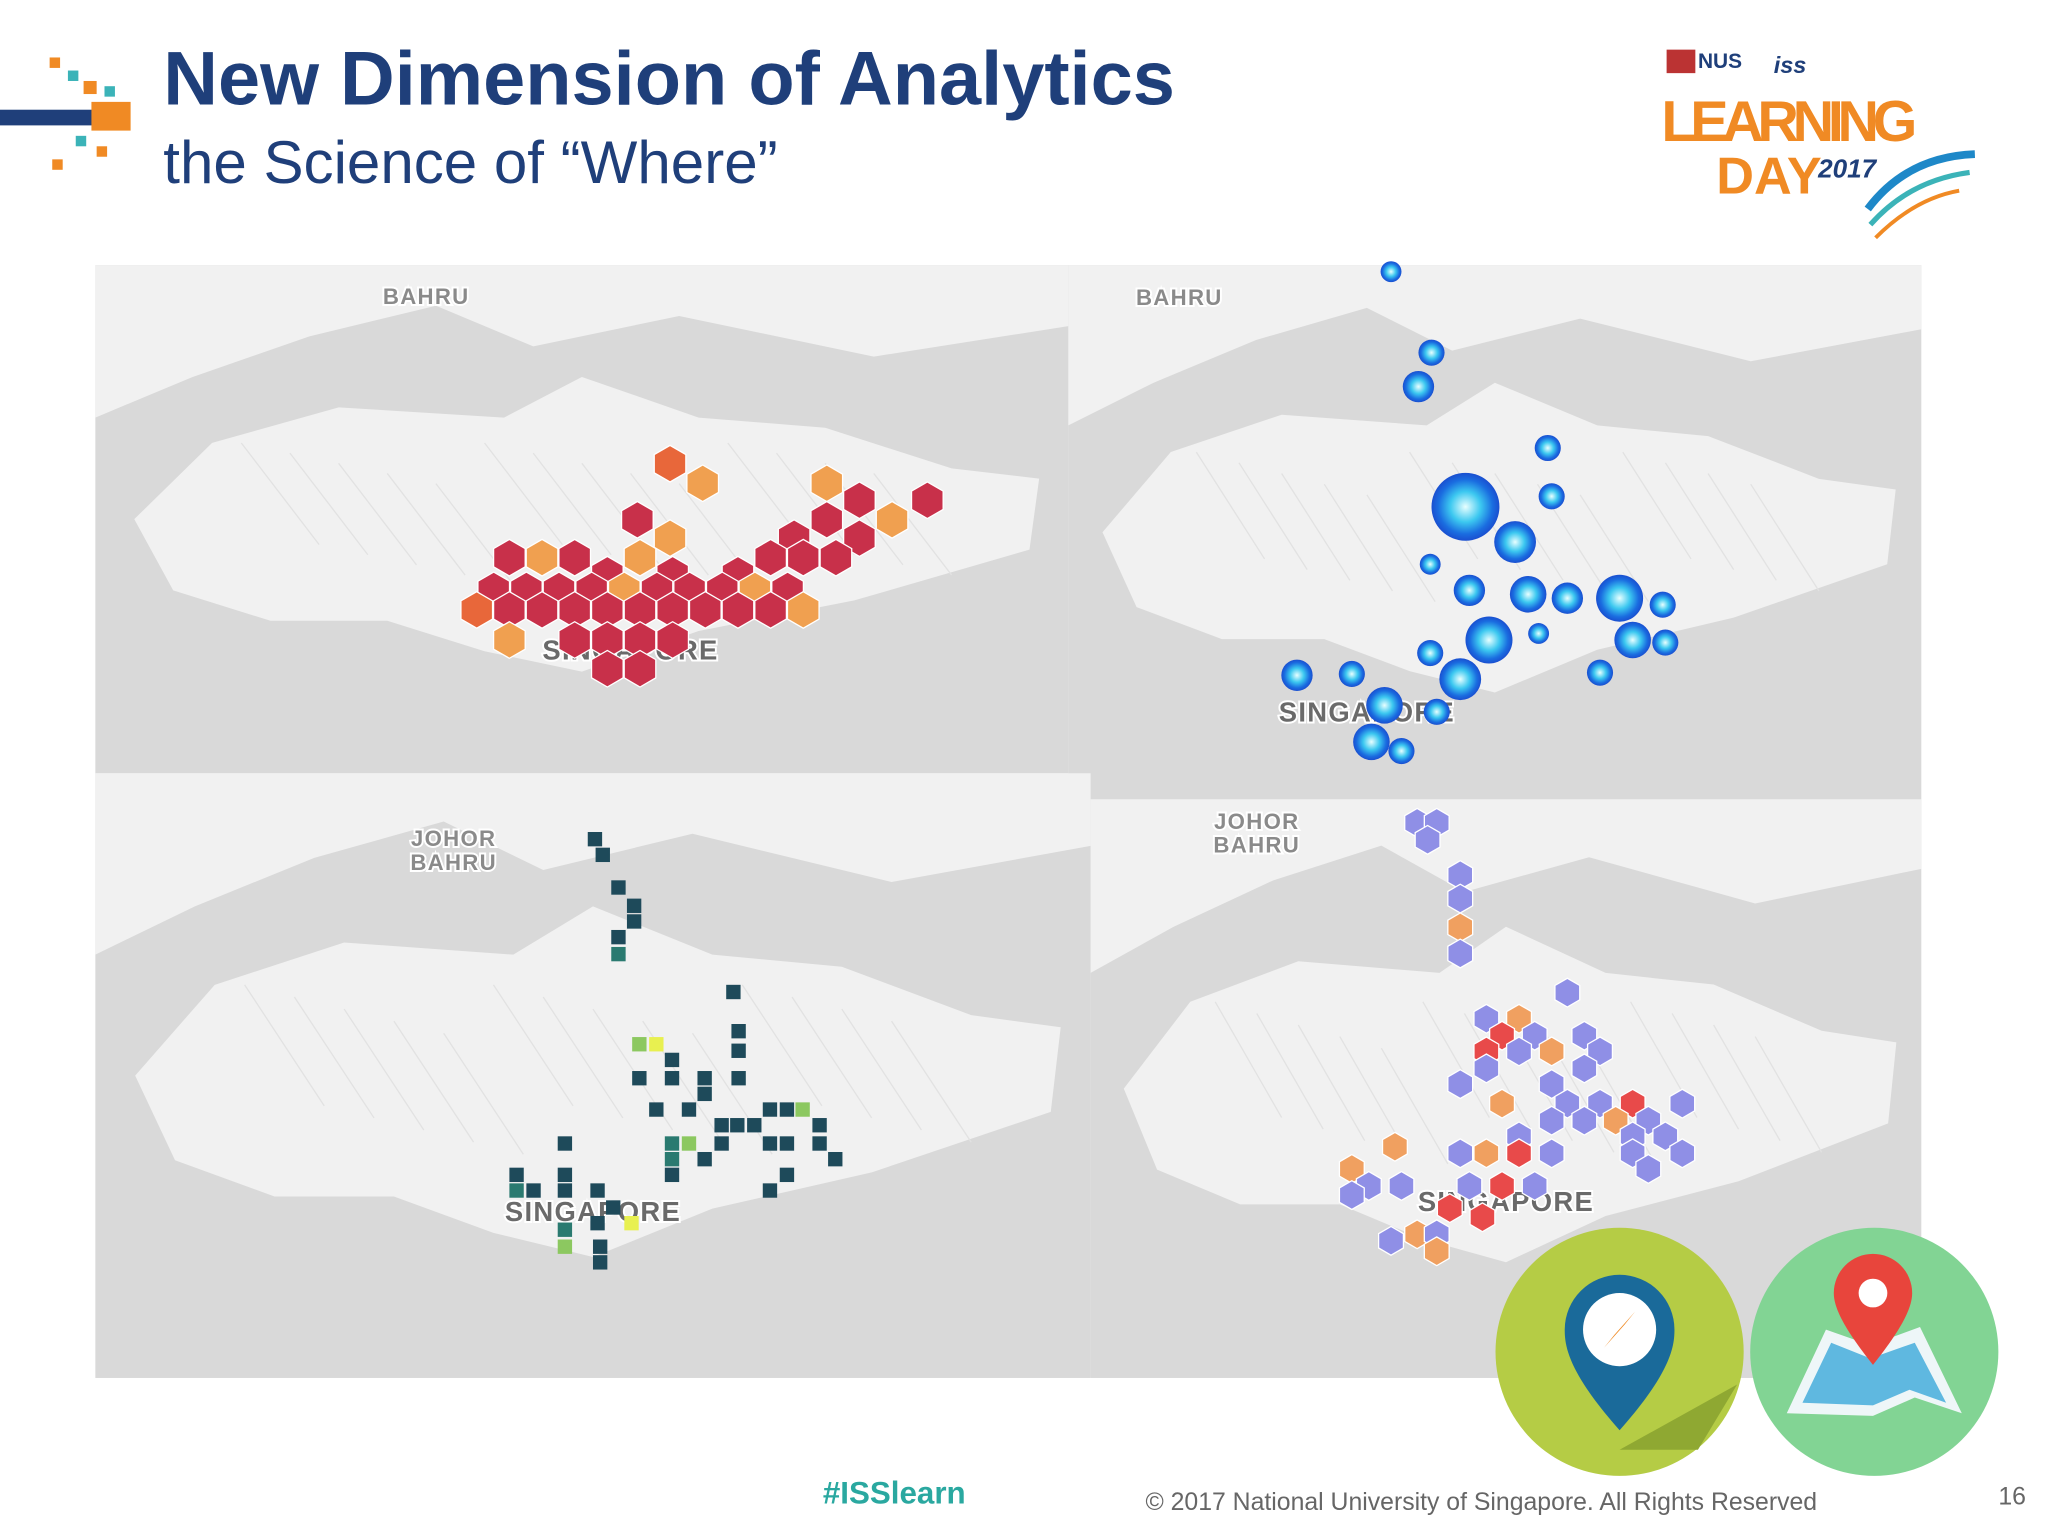  I want to click on map-sea, so click(1874, 1374).